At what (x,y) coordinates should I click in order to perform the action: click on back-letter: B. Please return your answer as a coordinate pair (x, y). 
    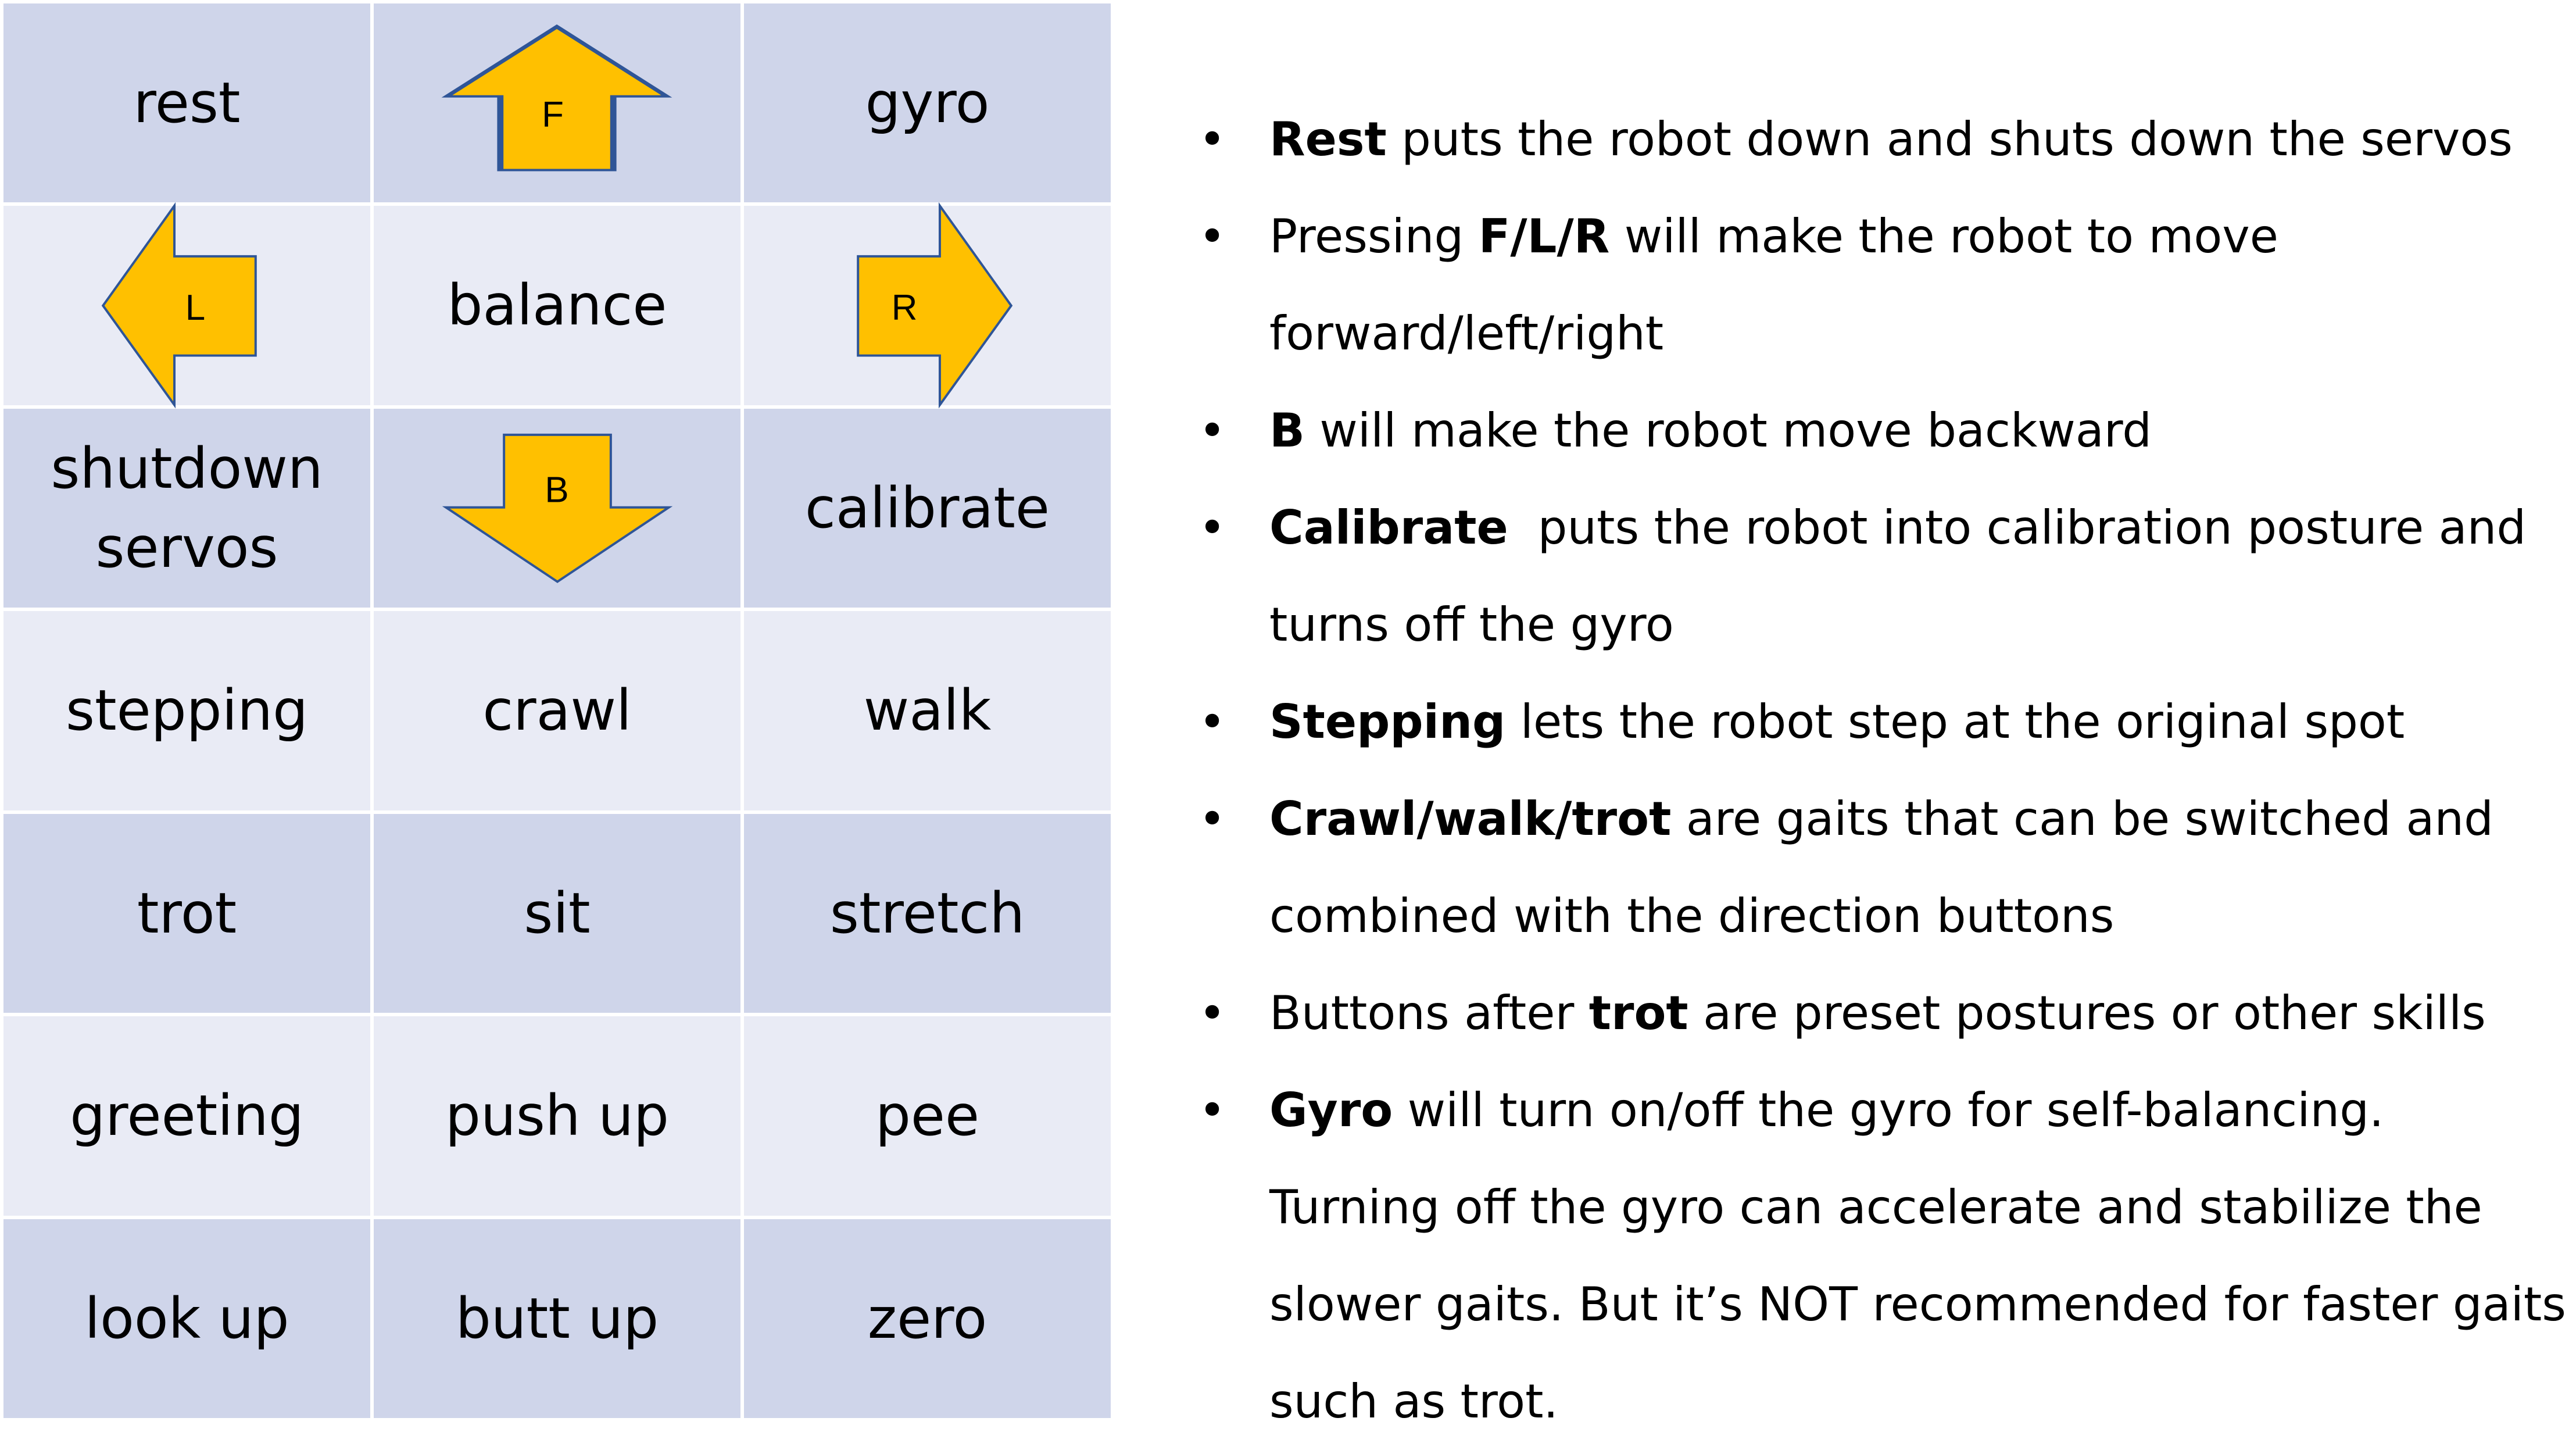
    Looking at the image, I should click on (557, 490).